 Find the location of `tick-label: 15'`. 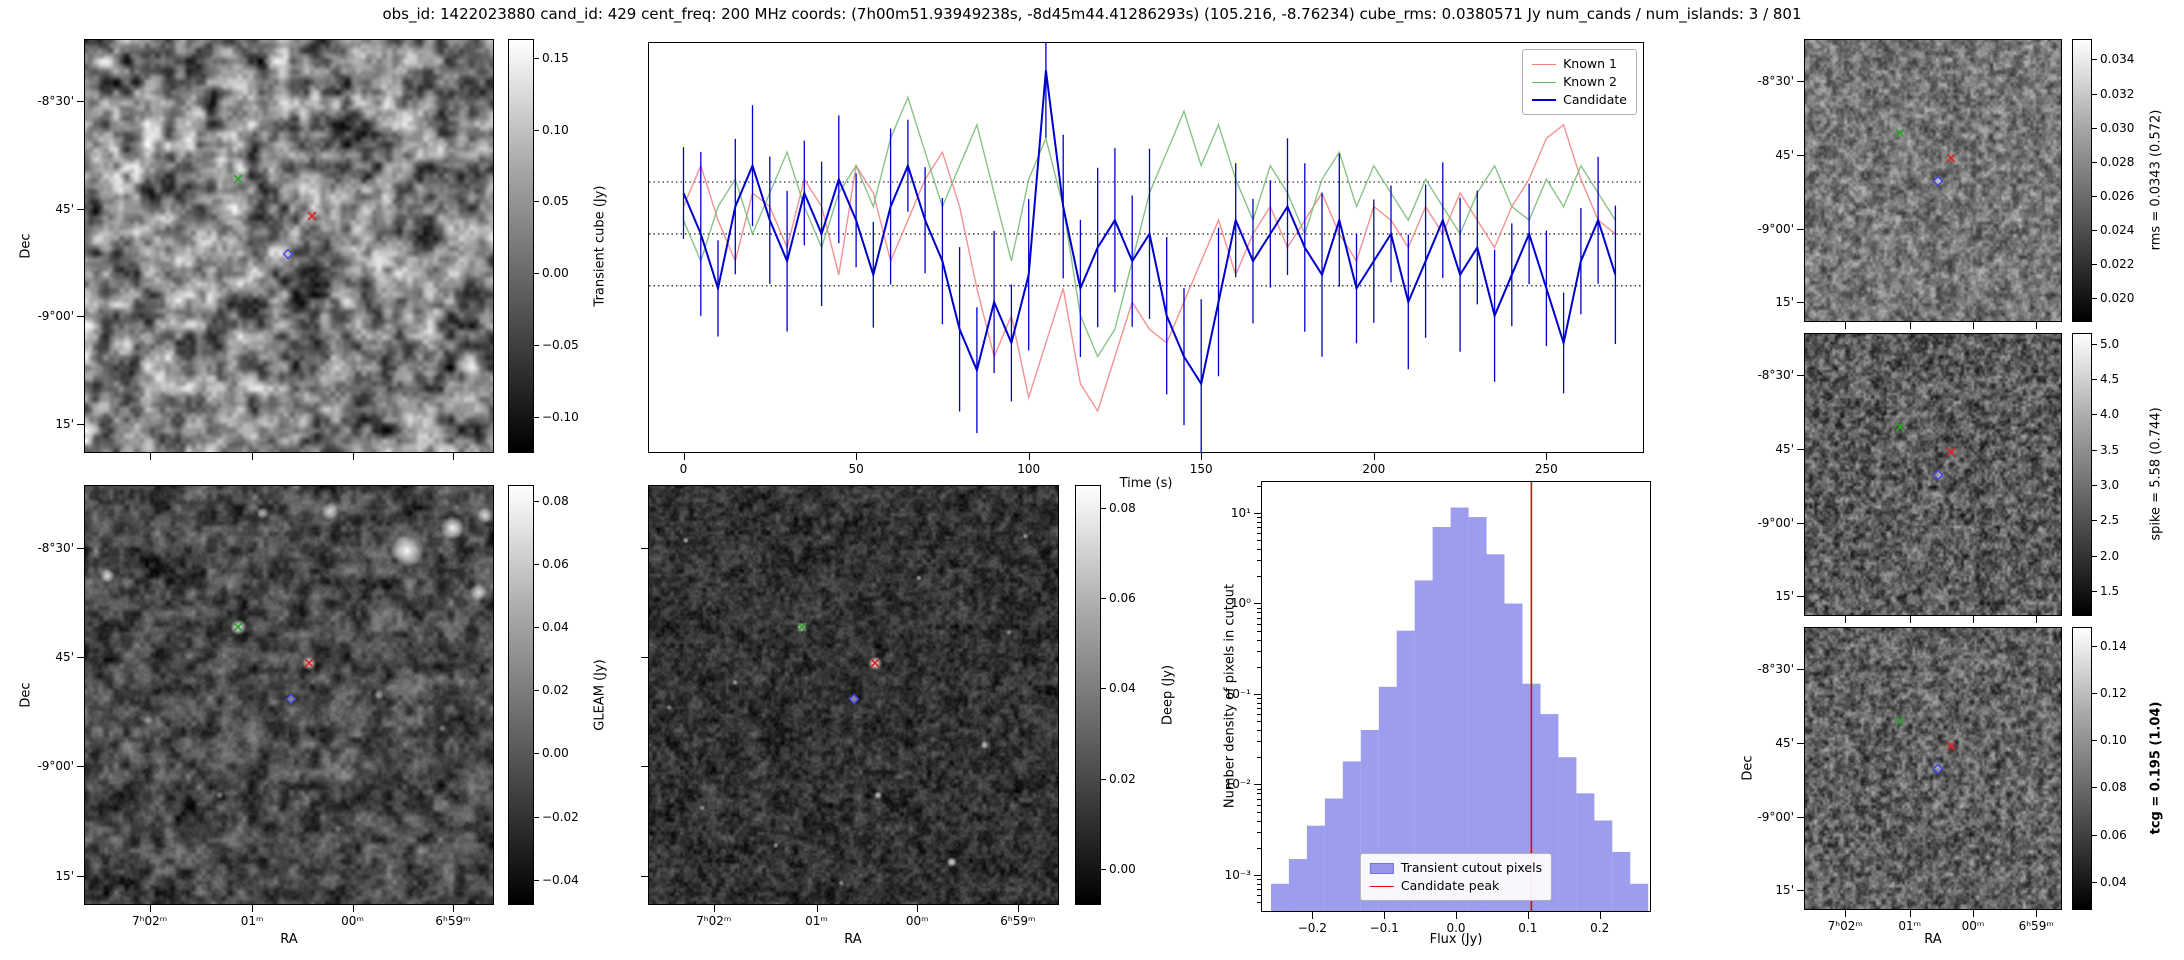

tick-label: 15' is located at coordinates (64, 875).